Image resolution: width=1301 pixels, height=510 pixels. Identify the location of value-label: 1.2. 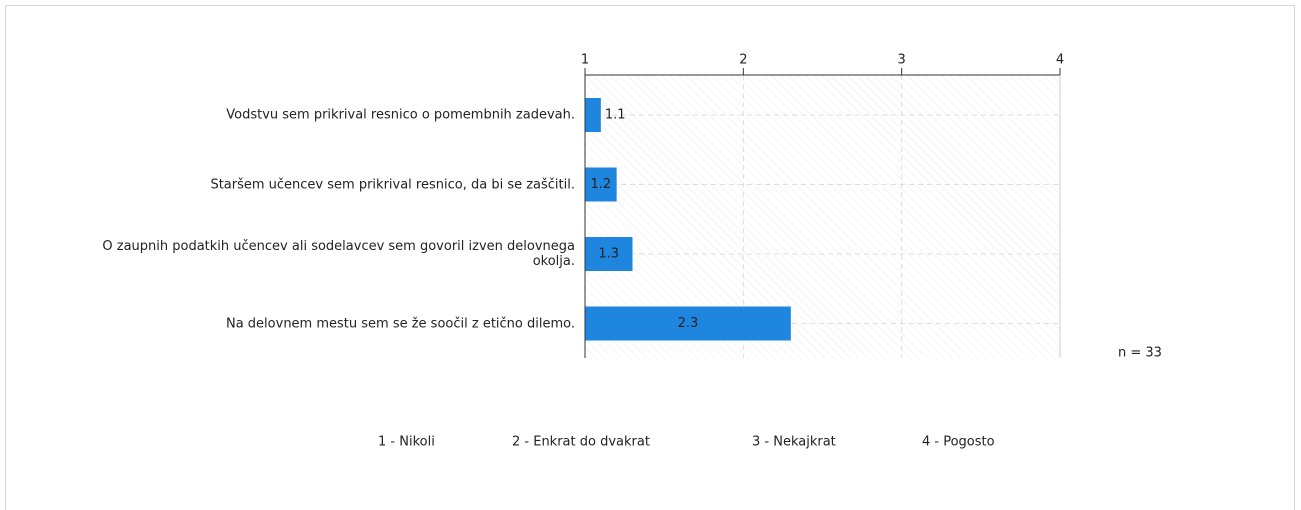
(600, 184).